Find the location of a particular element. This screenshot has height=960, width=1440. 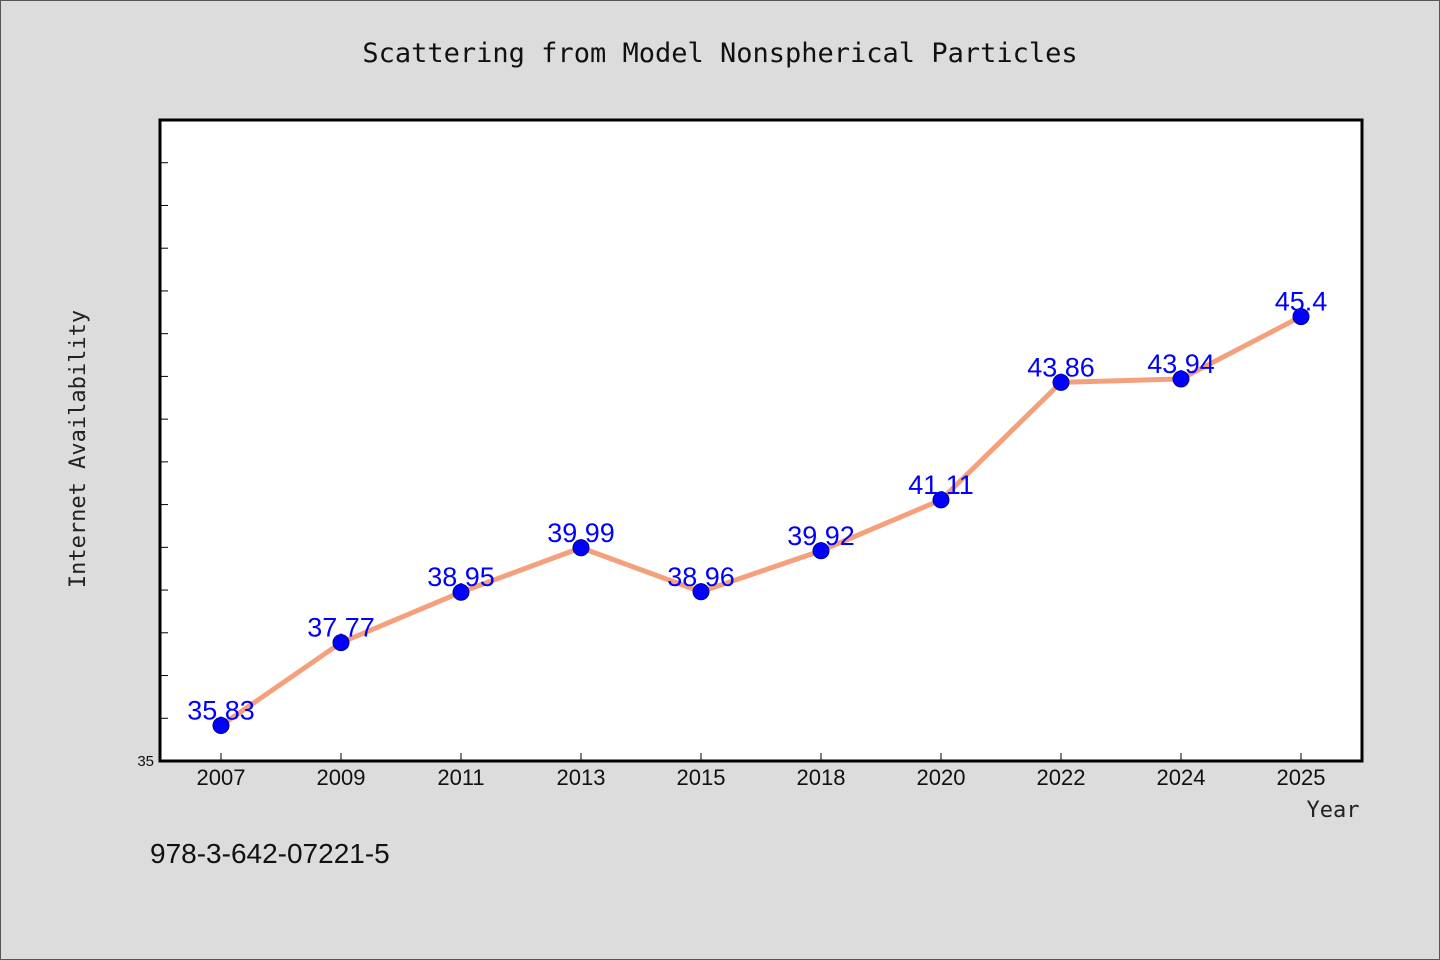

data-label: 38.95 is located at coordinates (461, 577).